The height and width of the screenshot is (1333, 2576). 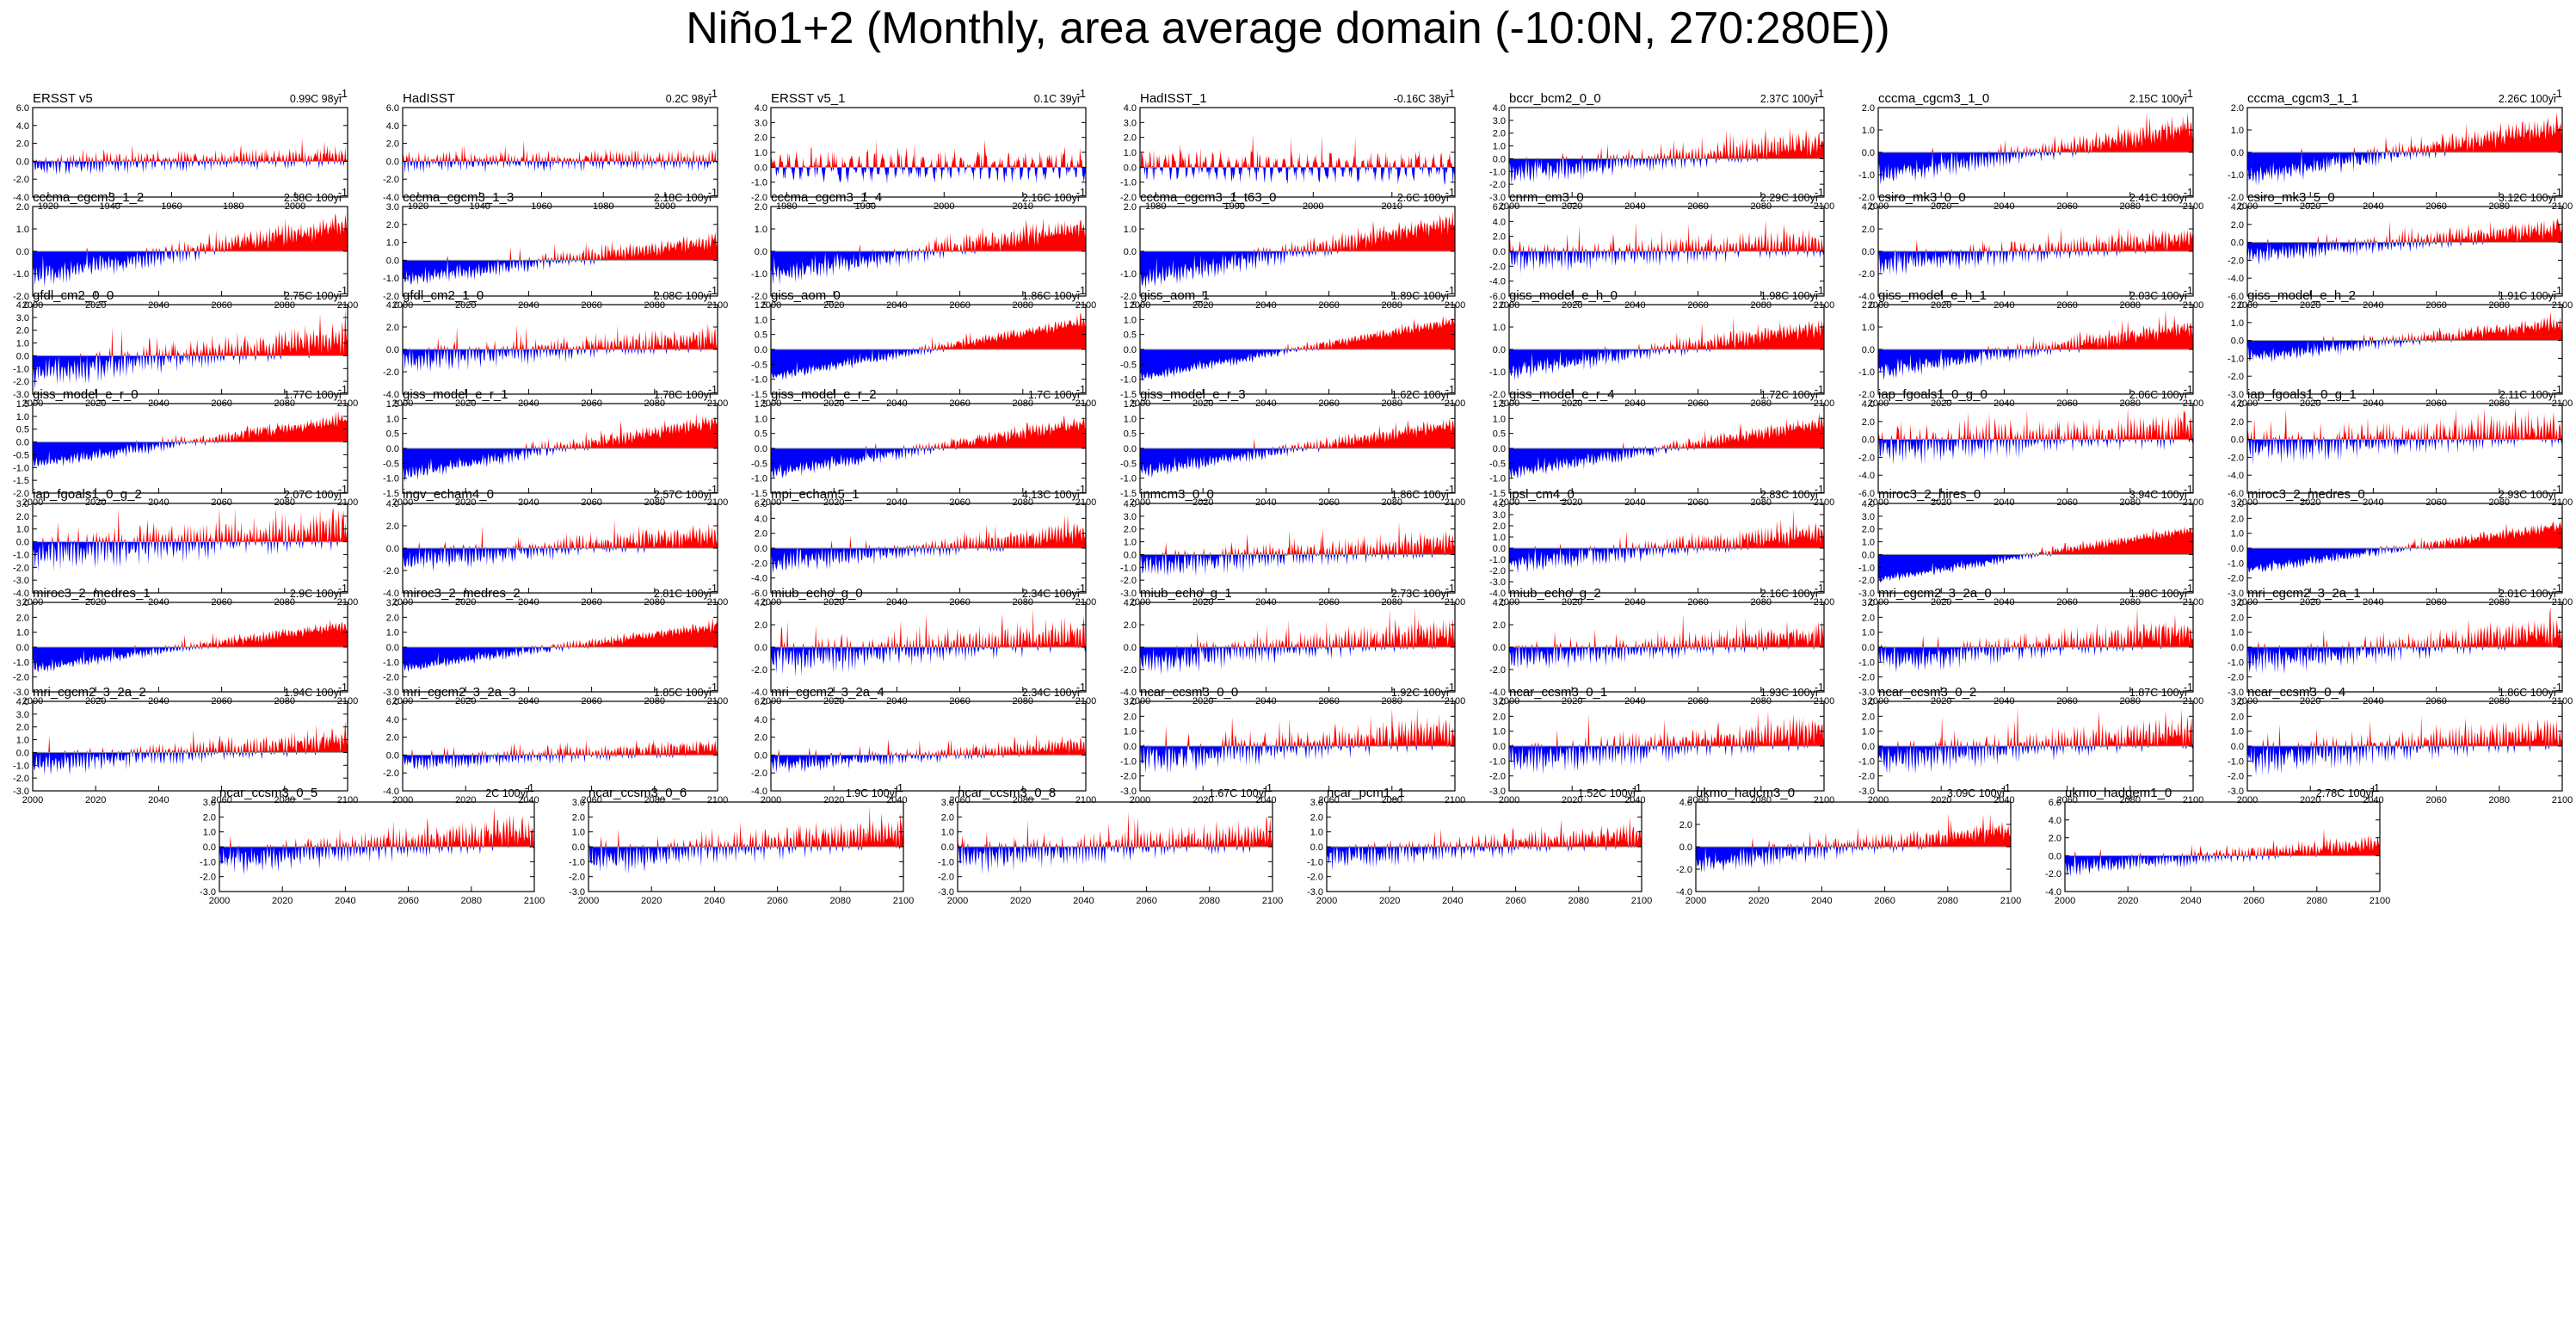 What do you see at coordinates (872, 793) in the screenshot?
I see `panel-trend: 1.9C 100yr` at bounding box center [872, 793].